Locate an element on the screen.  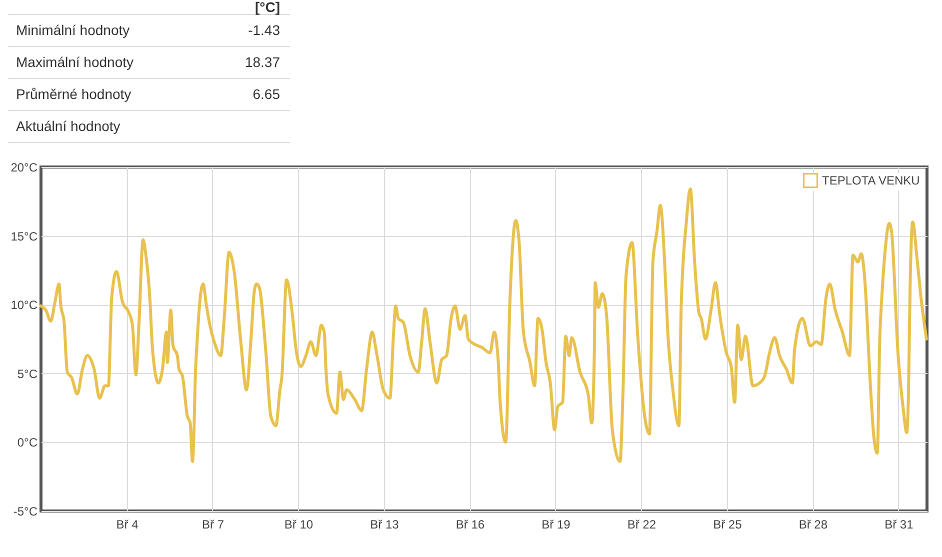
text: Aktuální hodnoty is located at coordinates (68, 126).